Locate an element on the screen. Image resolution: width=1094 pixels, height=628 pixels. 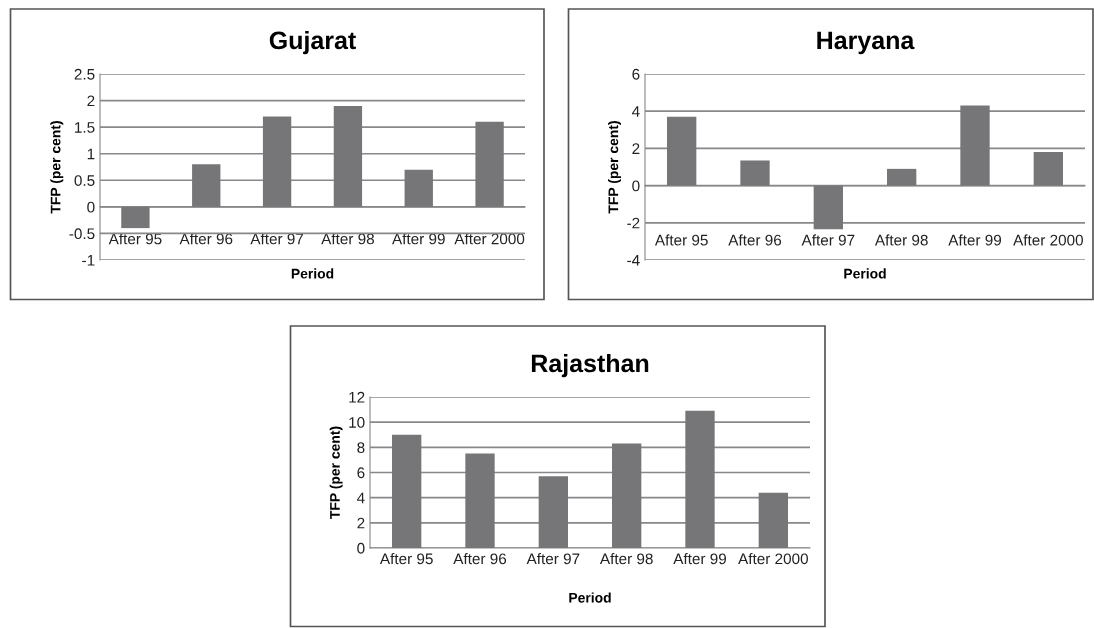
chart-title: Rajasthan is located at coordinates (590, 365).